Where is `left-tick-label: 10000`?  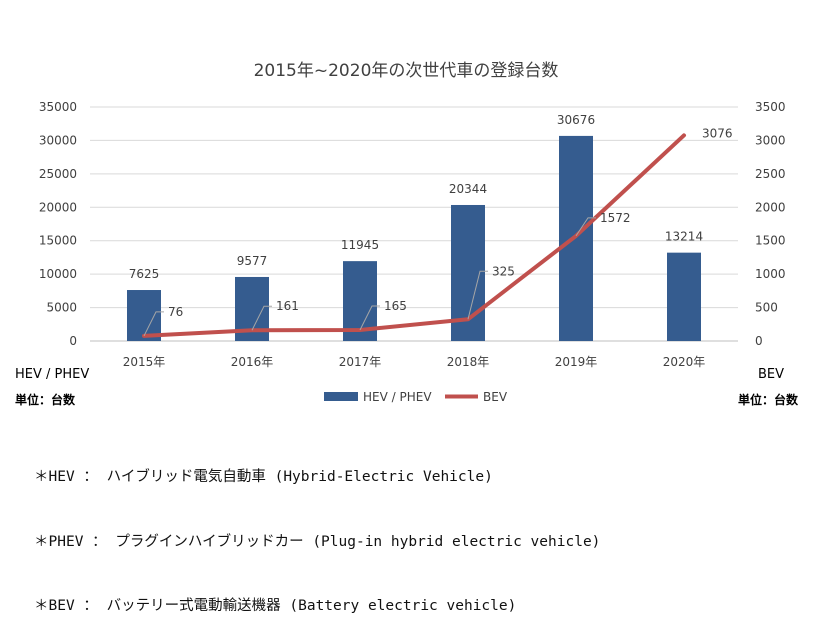
left-tick-label: 10000 is located at coordinates (58, 274).